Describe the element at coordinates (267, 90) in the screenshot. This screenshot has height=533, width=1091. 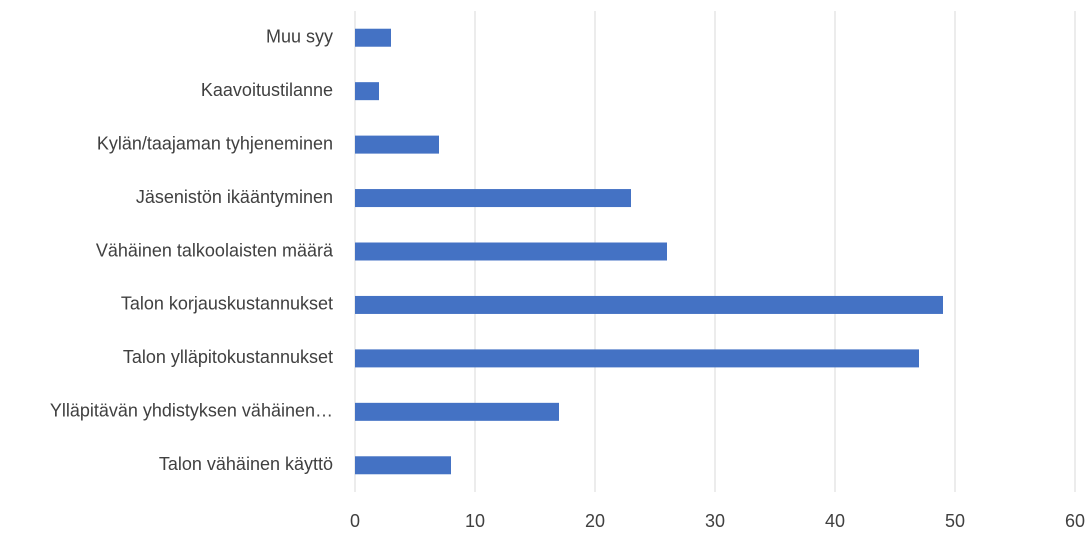
I see `y-tick-label: Kaavoitustilanne` at that location.